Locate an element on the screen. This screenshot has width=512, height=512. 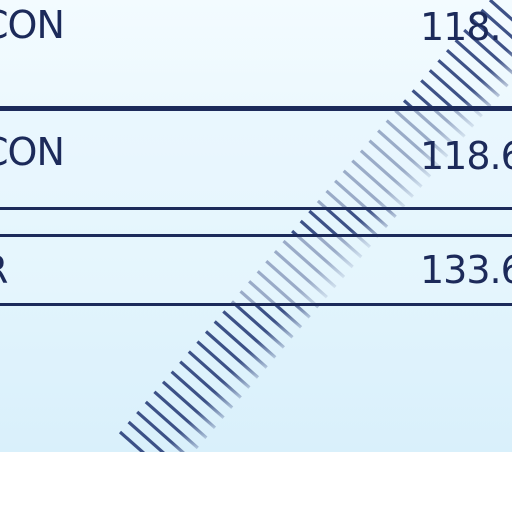
frequency-value: 118.6 is located at coordinates (466, 156).